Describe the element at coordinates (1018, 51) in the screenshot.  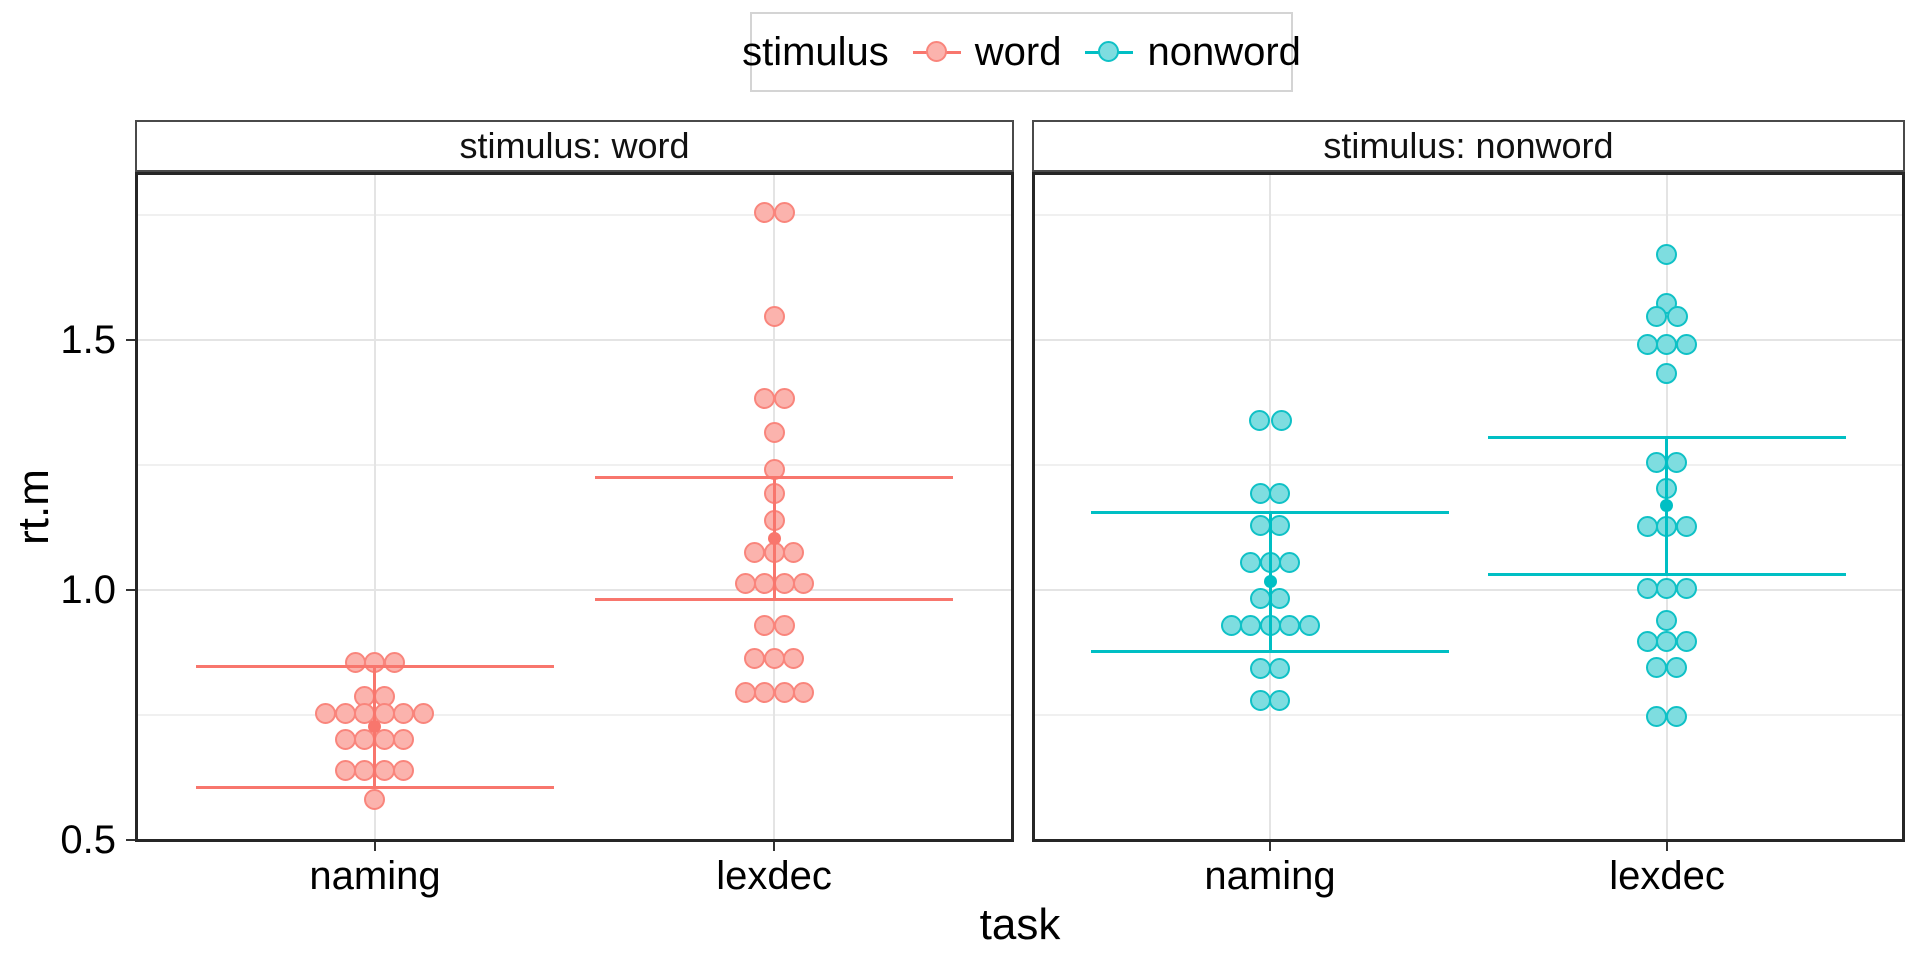
I see `legend-label-word: word` at that location.